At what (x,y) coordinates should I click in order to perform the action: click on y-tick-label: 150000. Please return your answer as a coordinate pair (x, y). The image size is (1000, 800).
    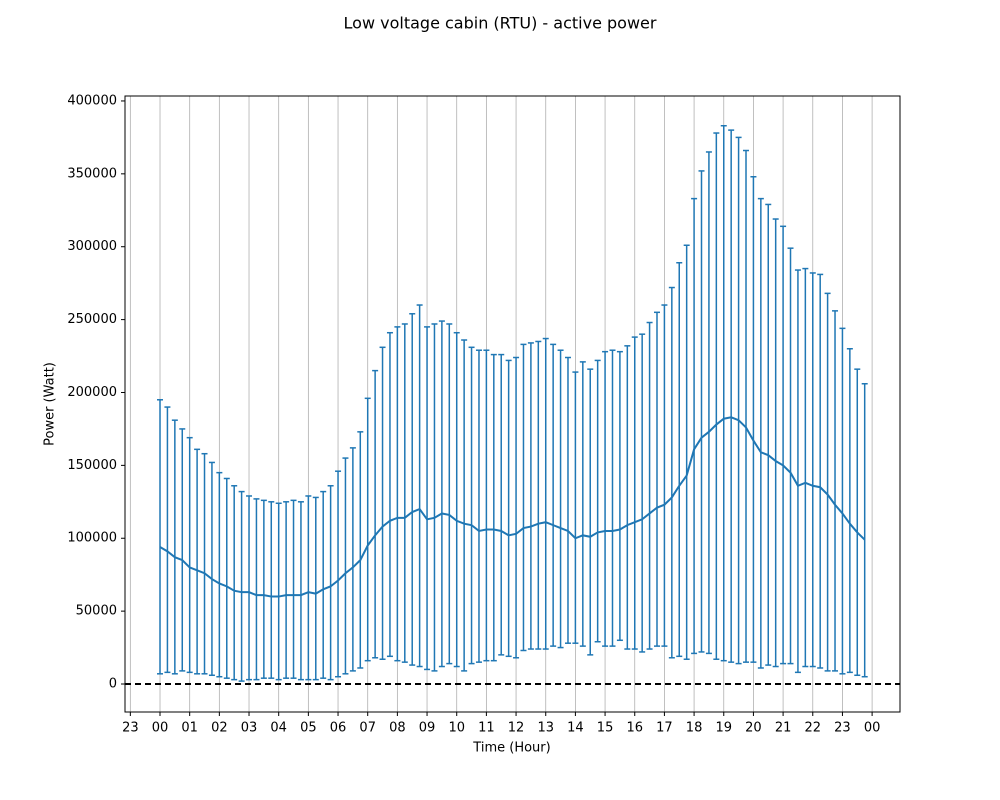
    Looking at the image, I should click on (92, 465).